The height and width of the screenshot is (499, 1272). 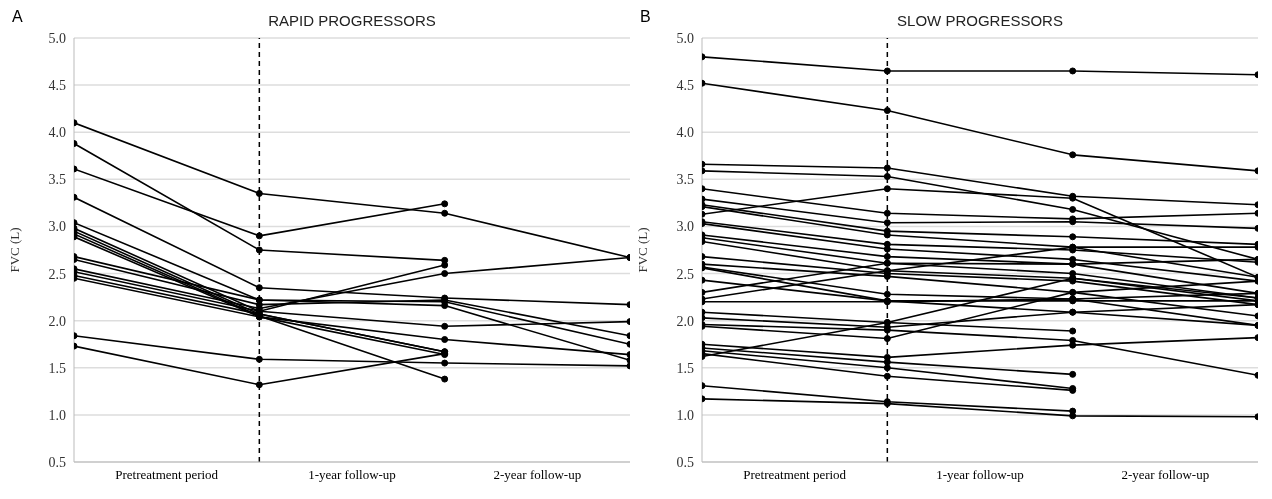 I want to click on chart-title: SLOW PROGRESSORS, so click(x=980, y=20).